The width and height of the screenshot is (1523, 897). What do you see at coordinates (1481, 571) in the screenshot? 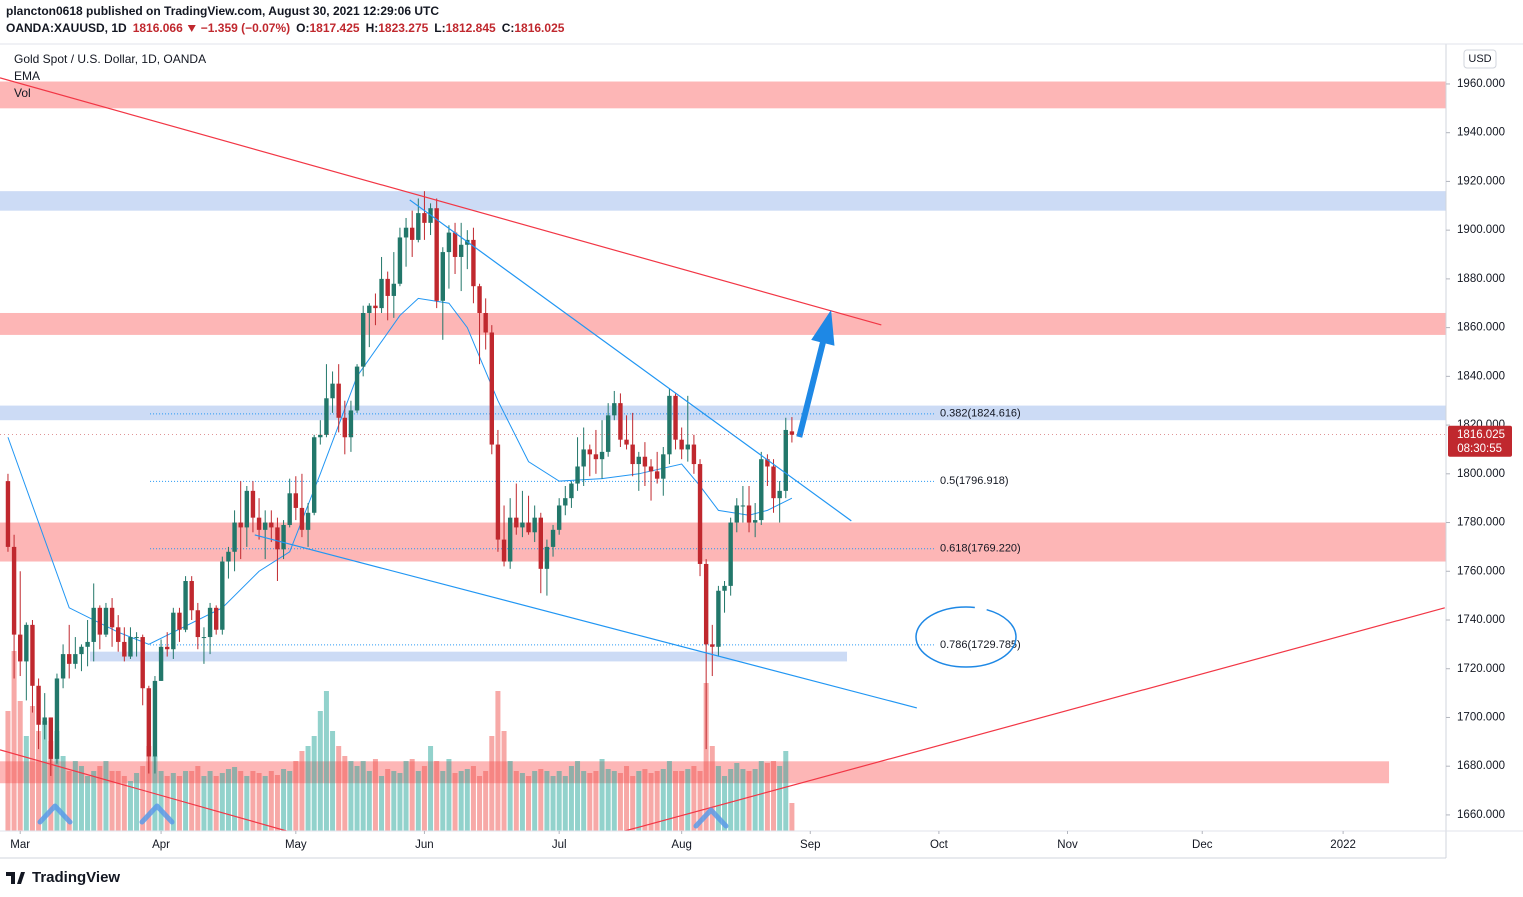
I see `y-tick-label: 1760.000` at bounding box center [1481, 571].